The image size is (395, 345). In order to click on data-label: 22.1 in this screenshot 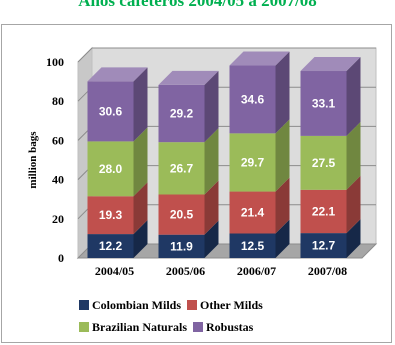, I will do `click(324, 211)`.